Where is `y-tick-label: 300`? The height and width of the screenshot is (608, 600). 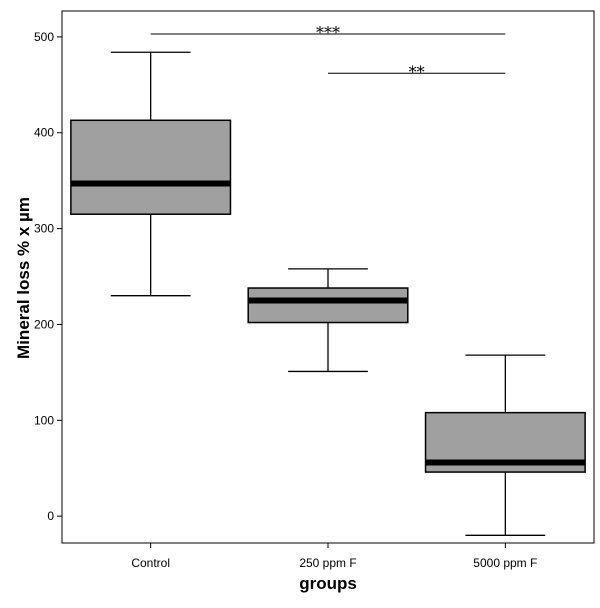
y-tick-label: 300 is located at coordinates (44, 229).